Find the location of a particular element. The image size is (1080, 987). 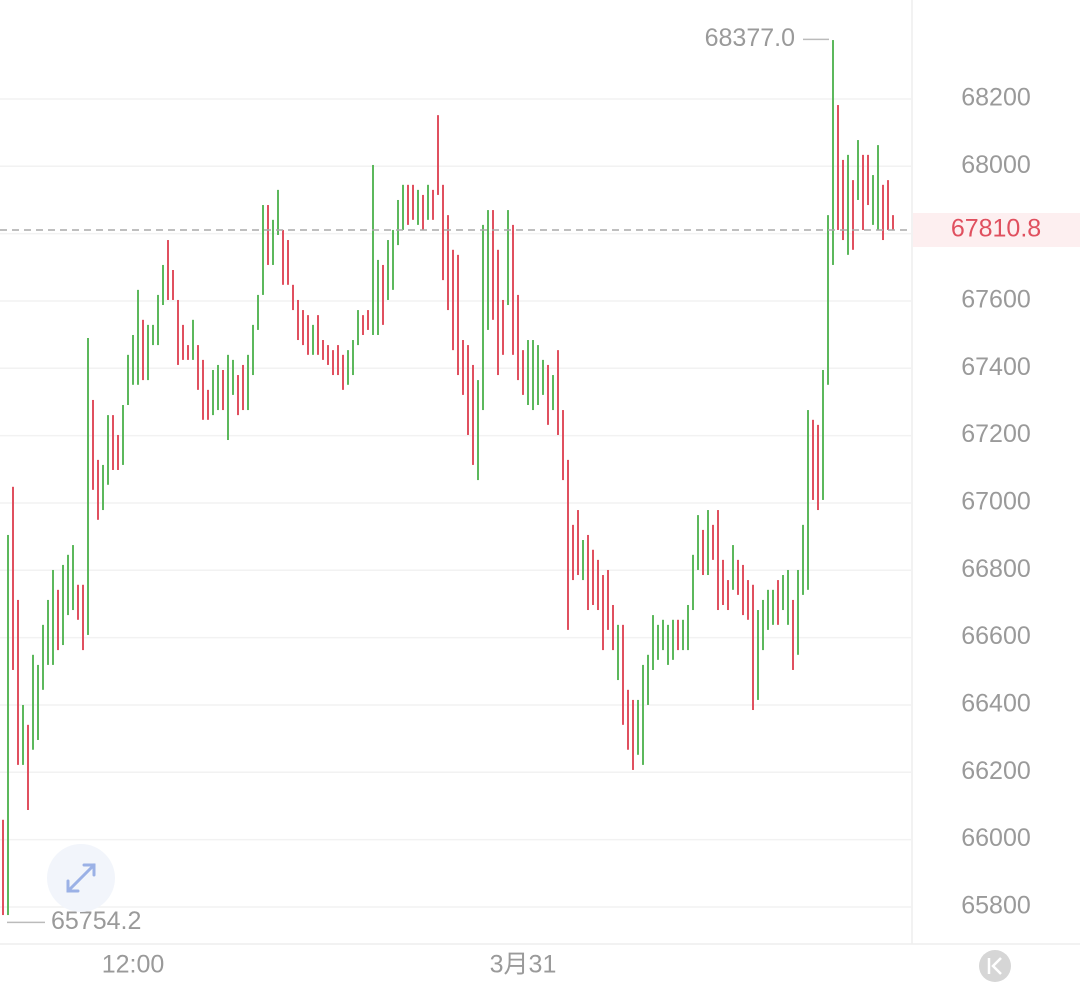

y-tick-label: 66600 is located at coordinates (996, 636).